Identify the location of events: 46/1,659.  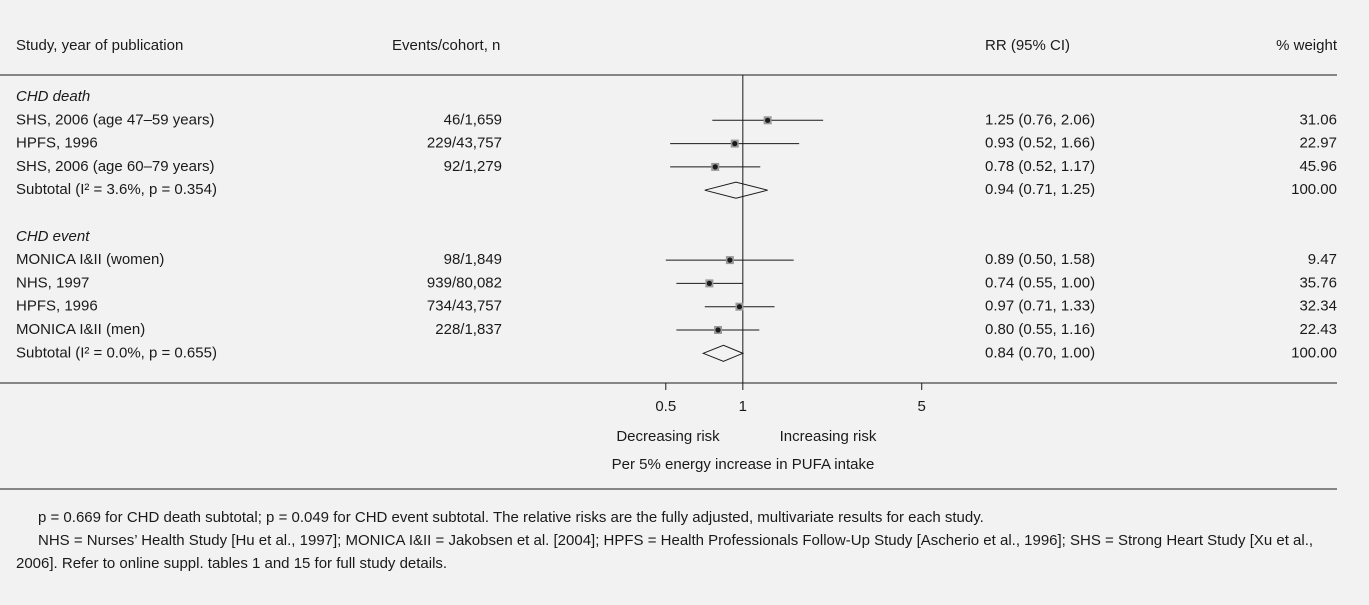
(473, 119).